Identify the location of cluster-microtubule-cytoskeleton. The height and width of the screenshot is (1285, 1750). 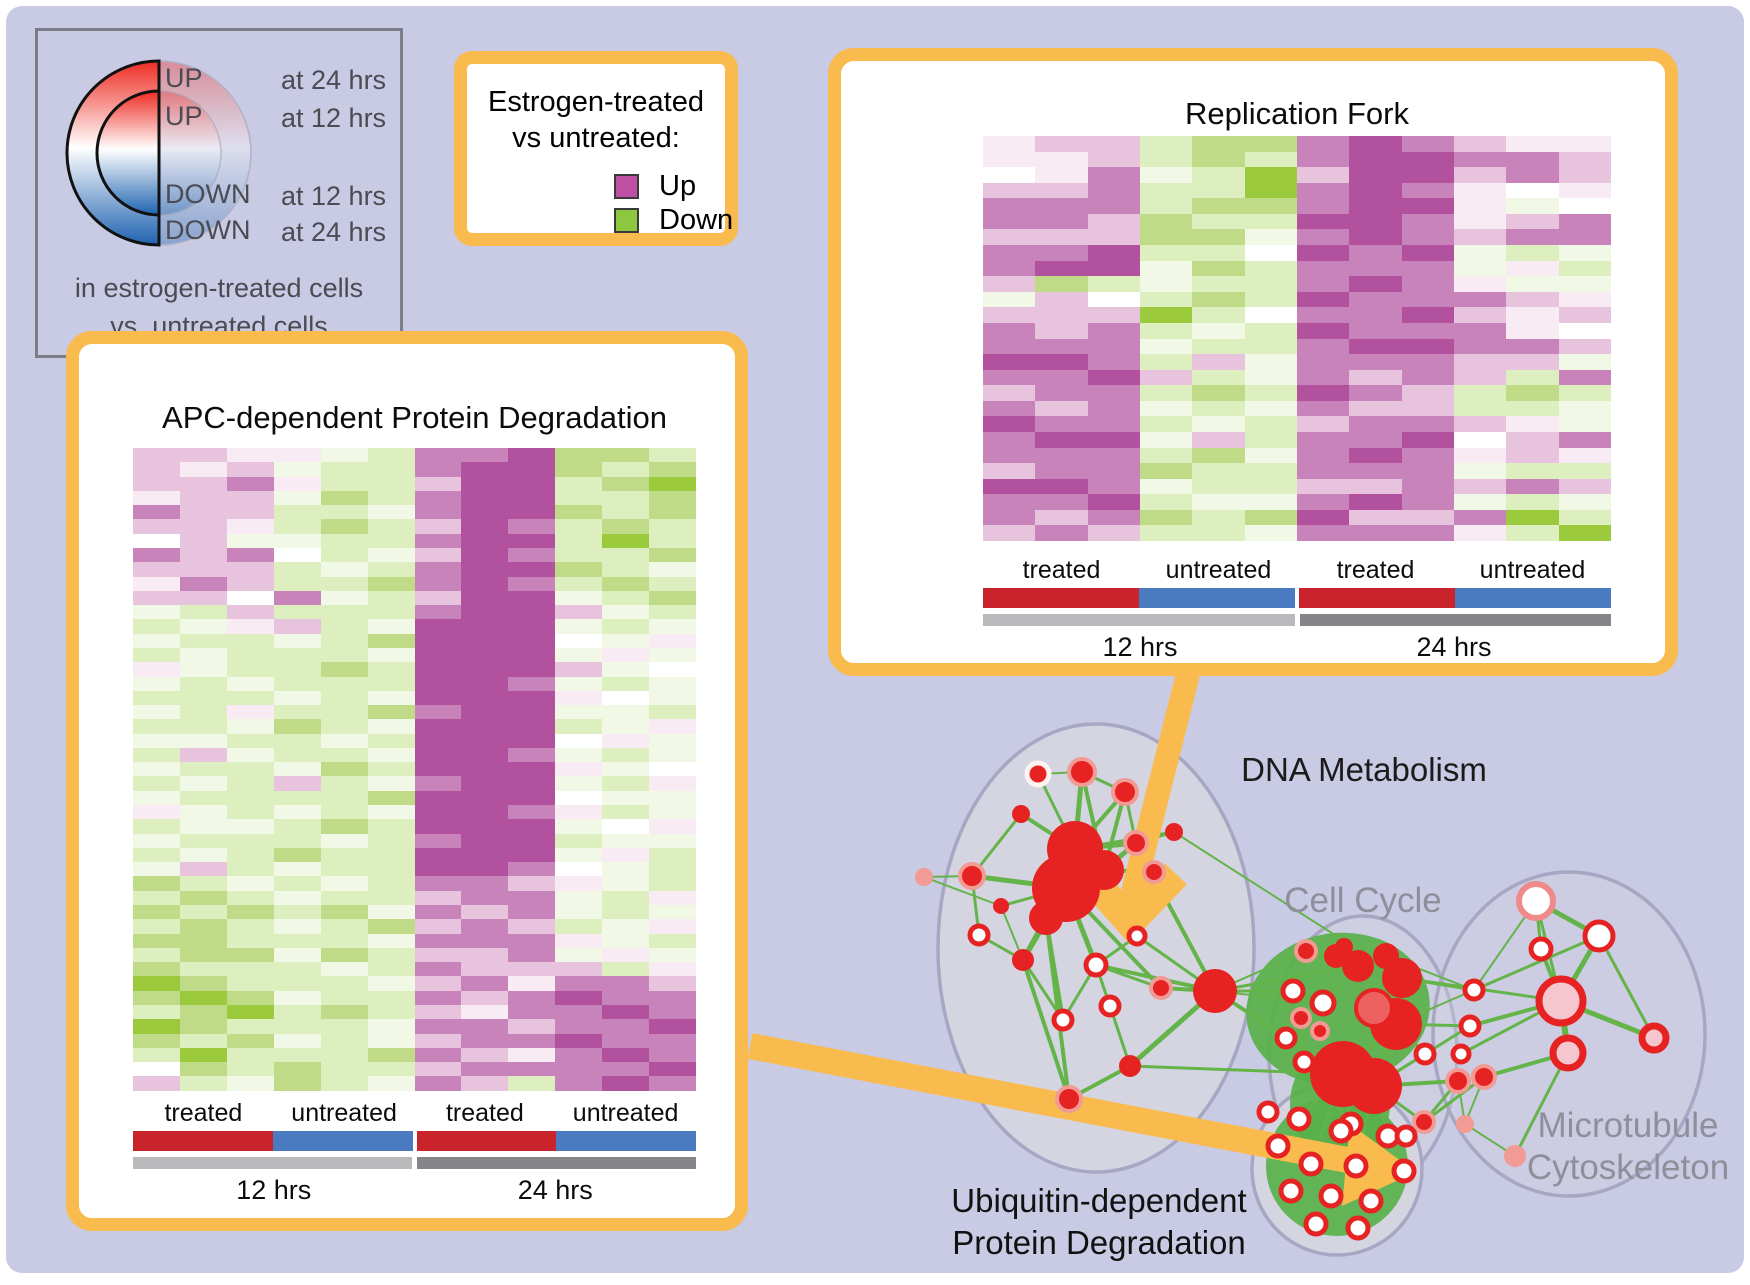
(1569, 1034).